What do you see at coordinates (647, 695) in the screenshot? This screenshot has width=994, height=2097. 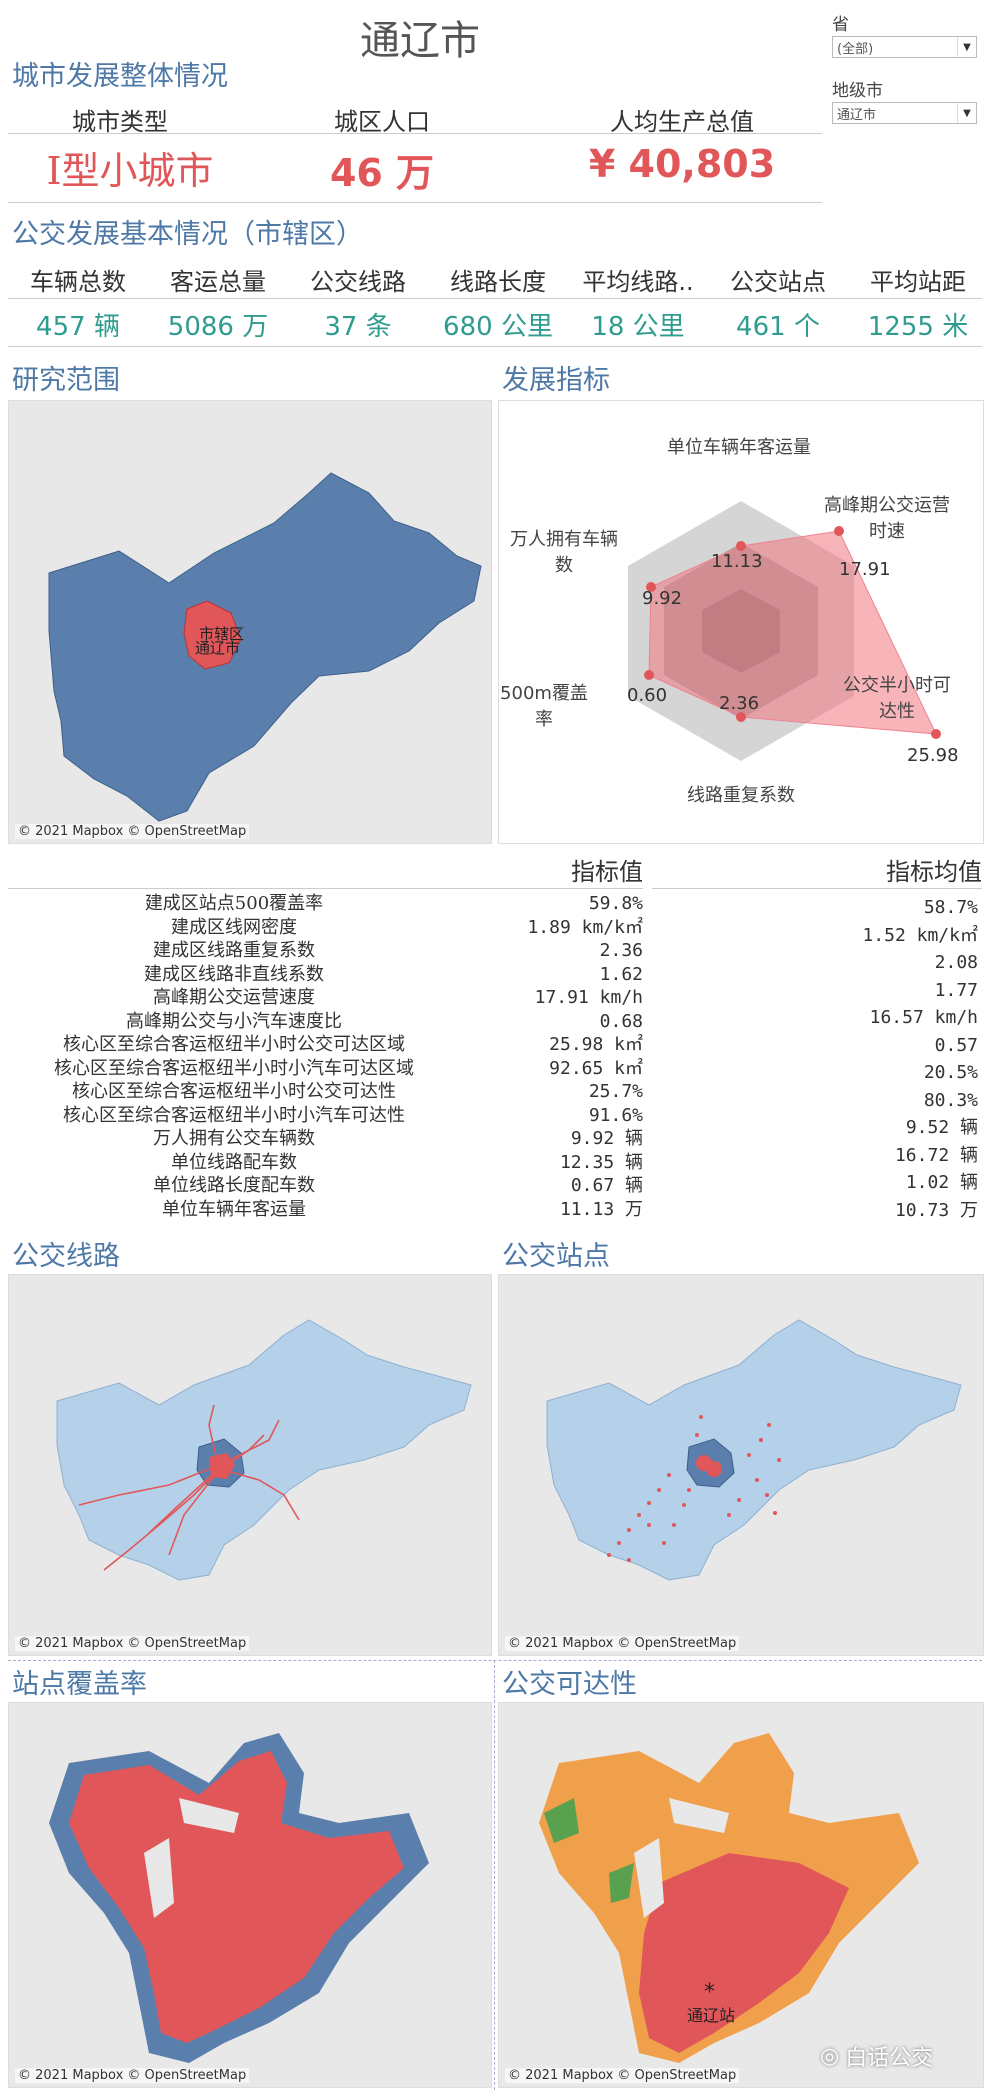 I see `radar-value-label: 0.60` at bounding box center [647, 695].